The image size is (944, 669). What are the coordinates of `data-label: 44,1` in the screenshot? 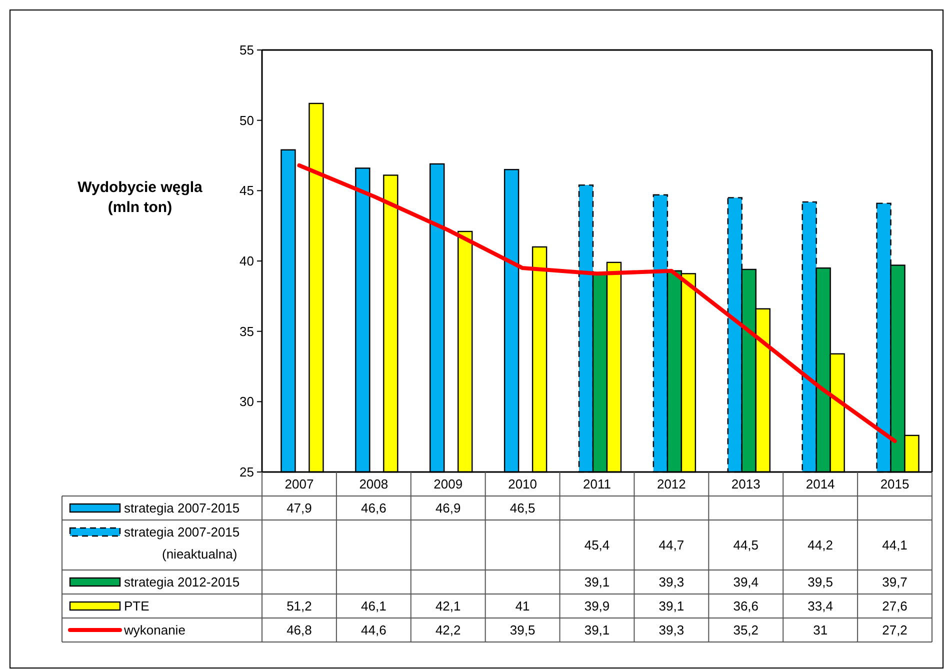 It's located at (895, 545).